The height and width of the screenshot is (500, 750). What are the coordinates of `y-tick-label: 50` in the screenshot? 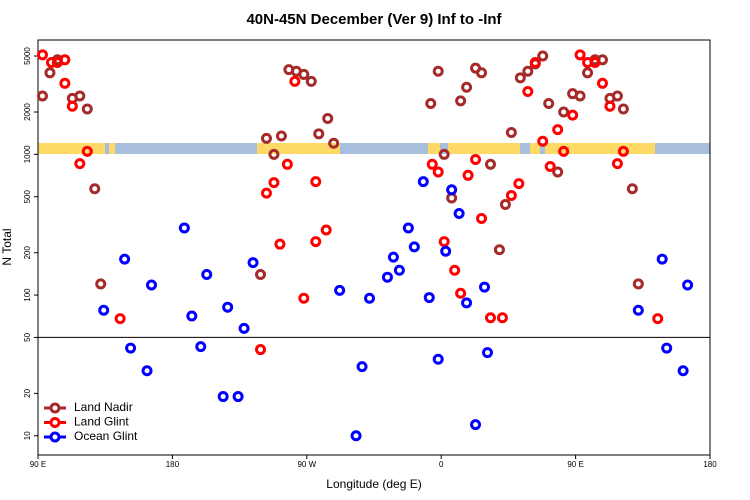 It's located at (27, 336).